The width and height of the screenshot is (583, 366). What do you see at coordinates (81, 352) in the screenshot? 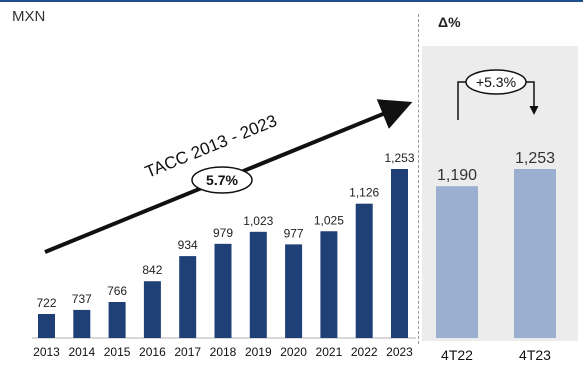
I see `tick-label-2014: 2014` at bounding box center [81, 352].